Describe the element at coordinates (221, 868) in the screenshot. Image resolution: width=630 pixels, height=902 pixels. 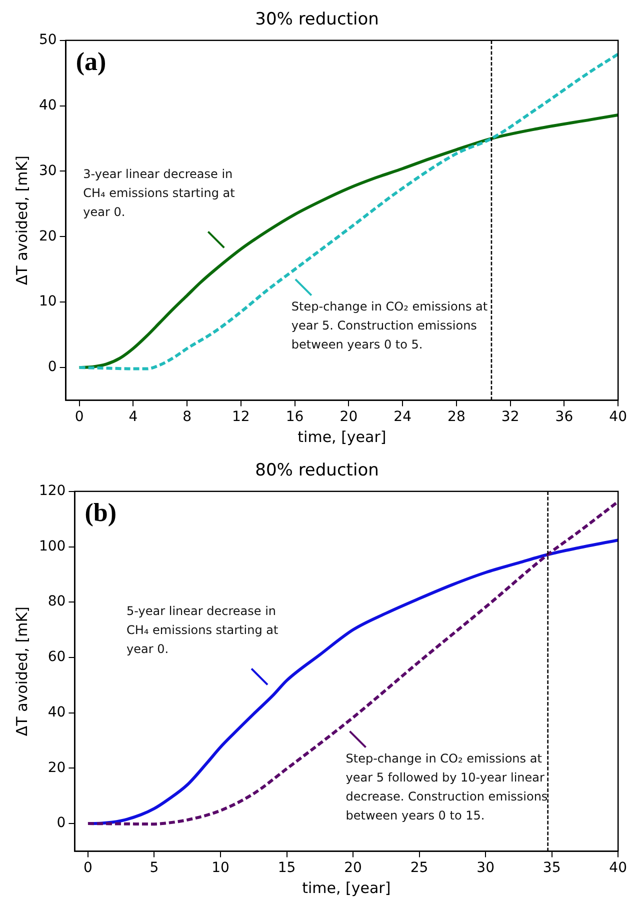
I see `x-tick-label: 10` at that location.